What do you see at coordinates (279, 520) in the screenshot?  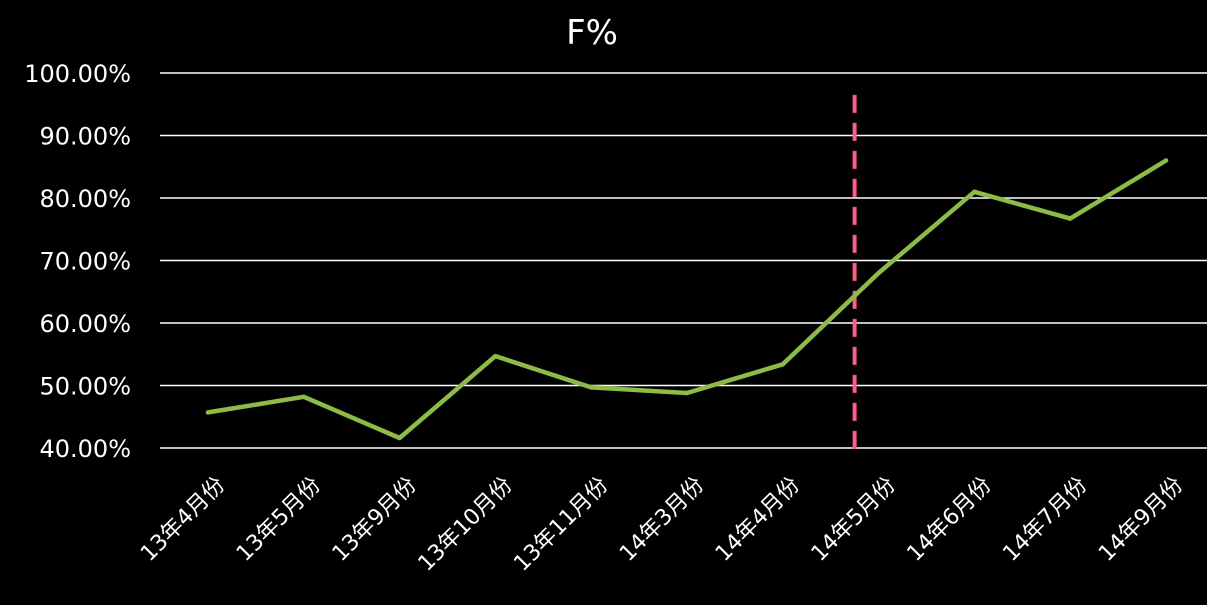 I see `x-tick-label: 13年5月份` at bounding box center [279, 520].